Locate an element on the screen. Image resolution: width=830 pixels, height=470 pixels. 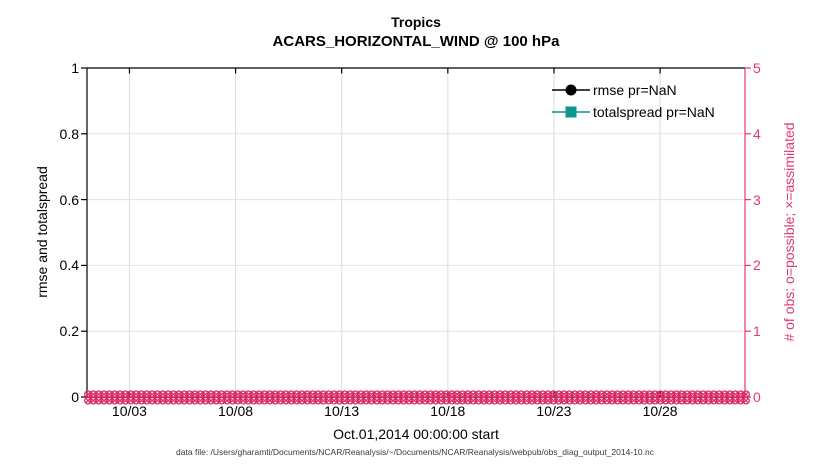
x-tick-label: 10/08 is located at coordinates (236, 411).